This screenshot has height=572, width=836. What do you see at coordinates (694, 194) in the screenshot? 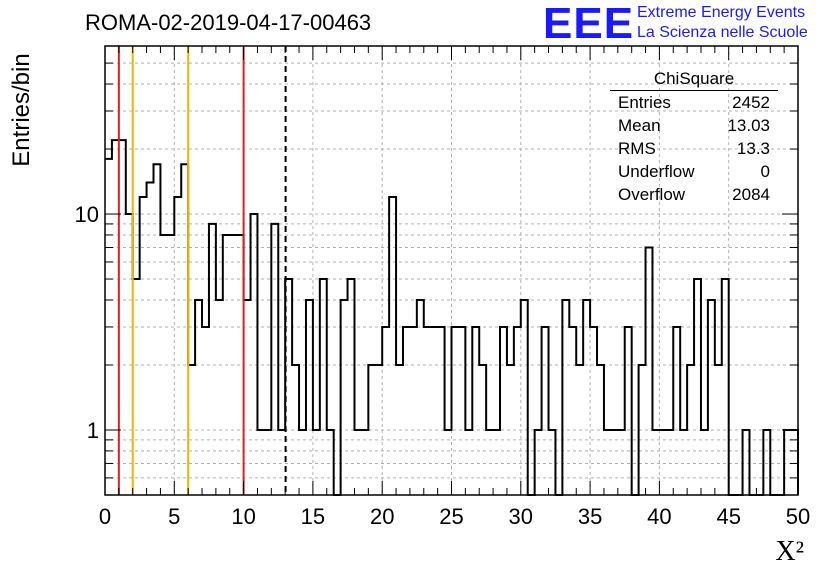
I see `stats-row-overflow: Overflow 2084` at bounding box center [694, 194].